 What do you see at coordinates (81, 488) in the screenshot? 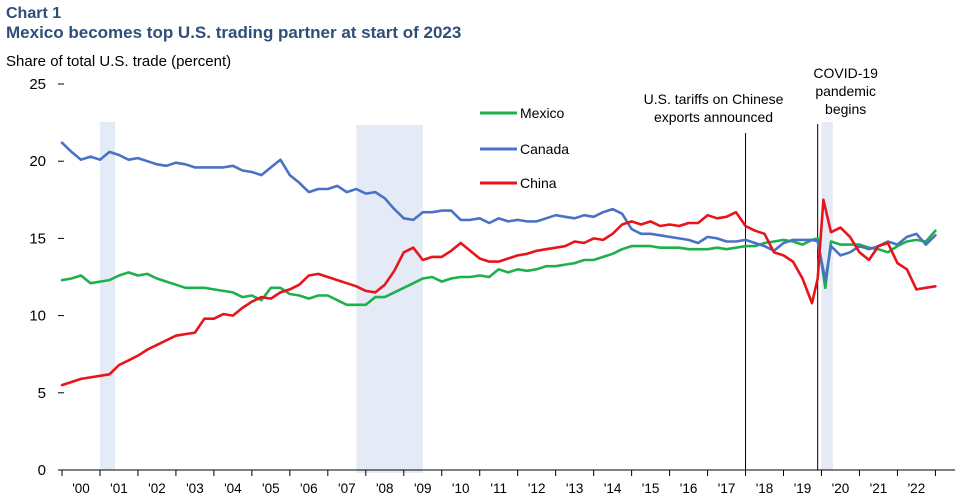
I see `x-tick-label-2000: '00` at bounding box center [81, 488].